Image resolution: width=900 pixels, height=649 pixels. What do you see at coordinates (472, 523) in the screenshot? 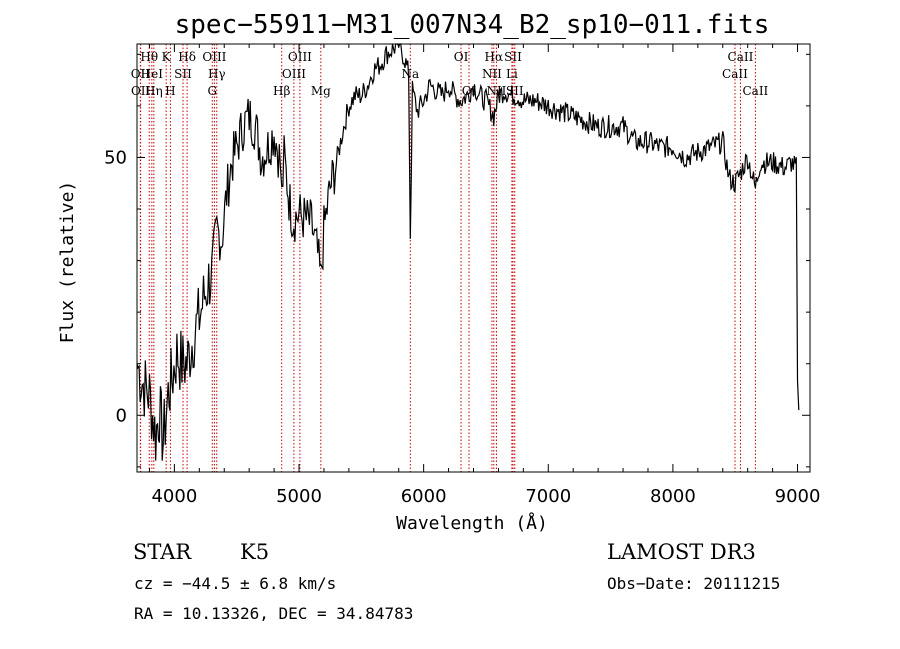
I see `x-axis-label: Wavelength (Å)` at bounding box center [472, 523].